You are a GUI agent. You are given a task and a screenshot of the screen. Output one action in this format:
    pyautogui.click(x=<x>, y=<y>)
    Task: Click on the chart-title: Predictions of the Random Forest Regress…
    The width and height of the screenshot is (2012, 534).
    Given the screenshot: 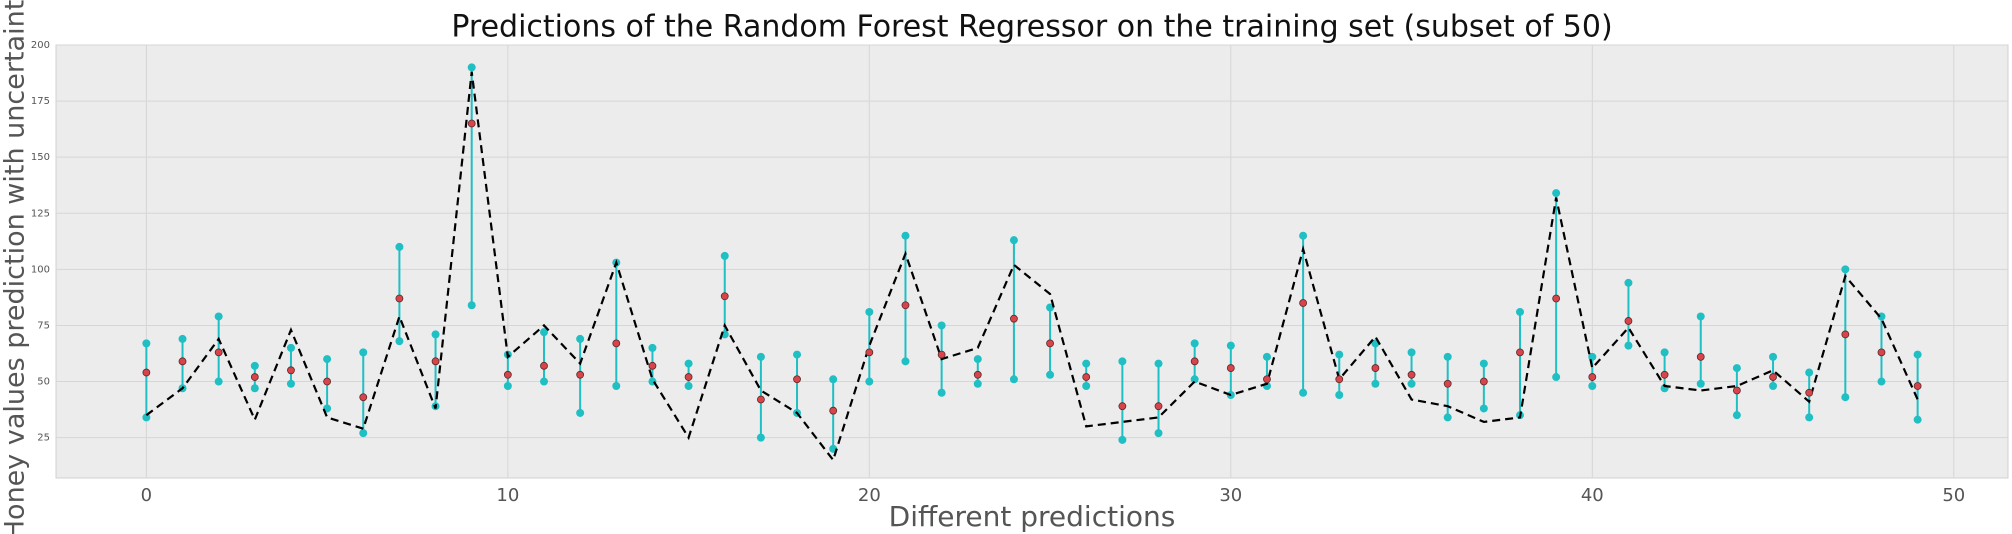 What is the action you would take?
    pyautogui.click(x=1031, y=27)
    